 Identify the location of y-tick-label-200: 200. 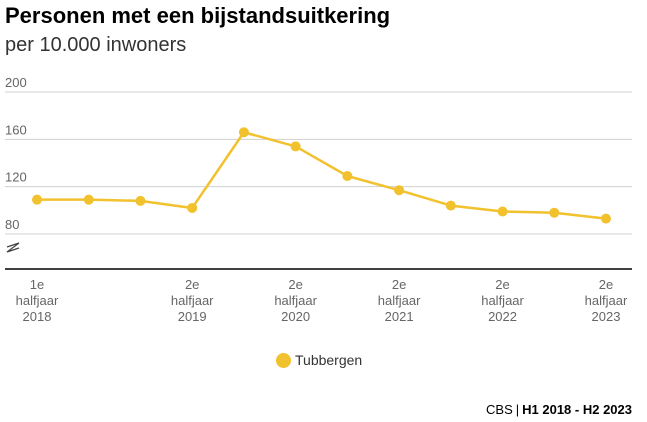
(16, 82).